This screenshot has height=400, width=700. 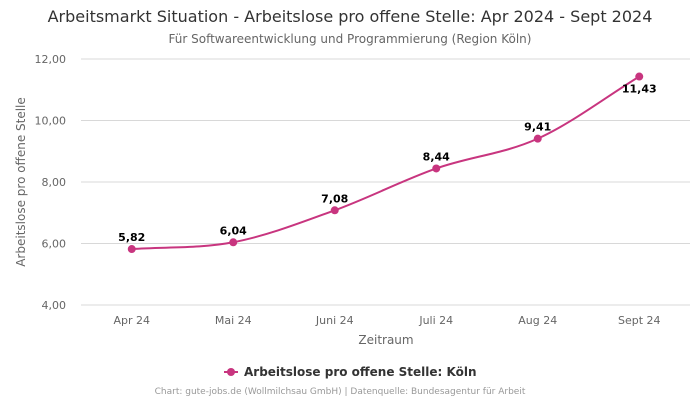 I want to click on y-axis-ticks: 4,00 6,00 8,00 10,00 12,00, so click(x=51, y=182).